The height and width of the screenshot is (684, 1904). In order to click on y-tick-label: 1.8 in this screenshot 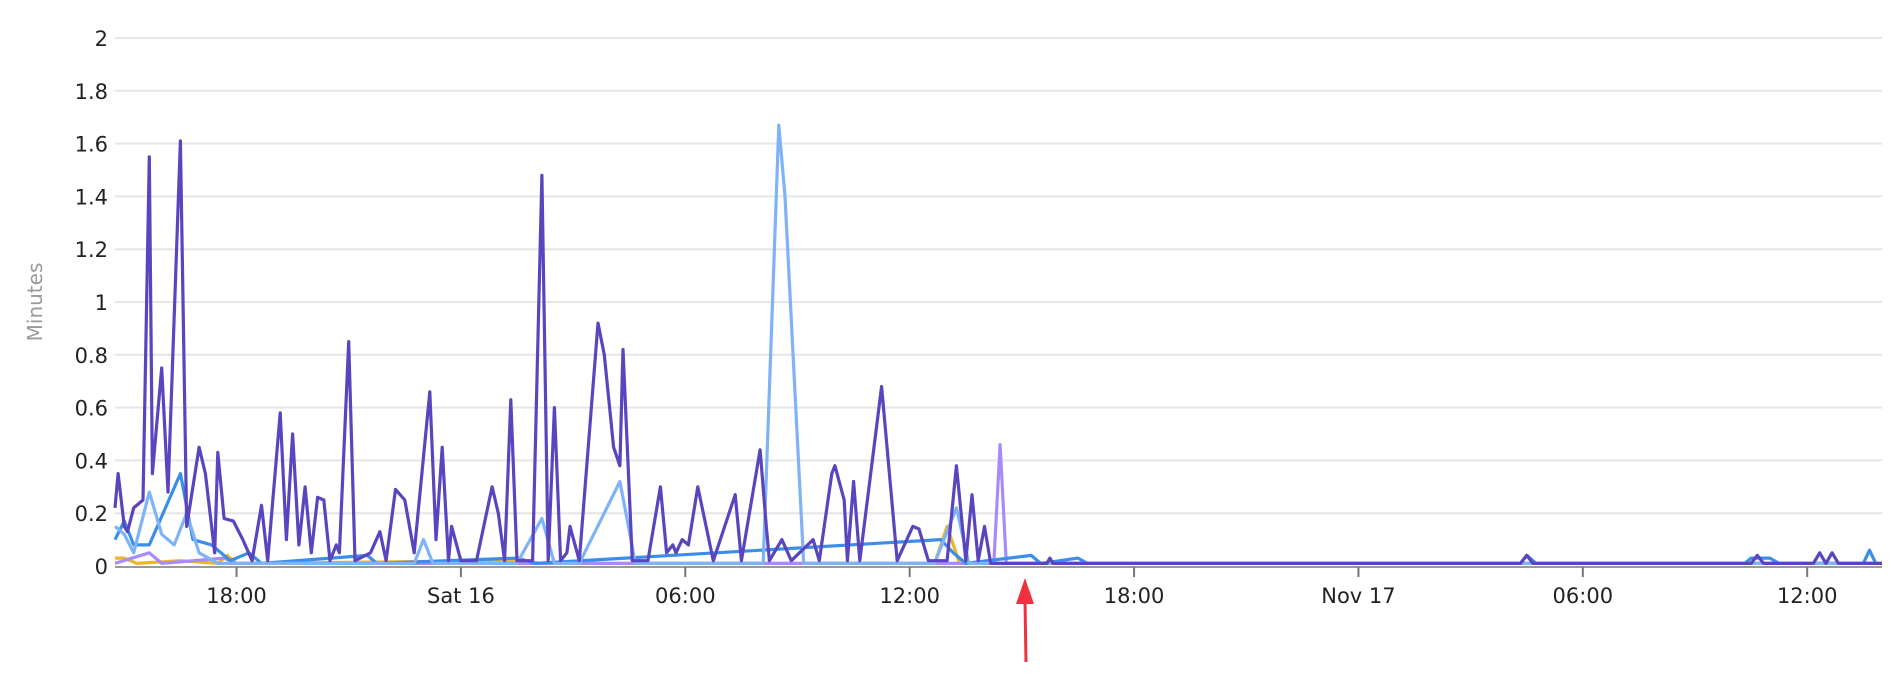, I will do `click(91, 92)`.